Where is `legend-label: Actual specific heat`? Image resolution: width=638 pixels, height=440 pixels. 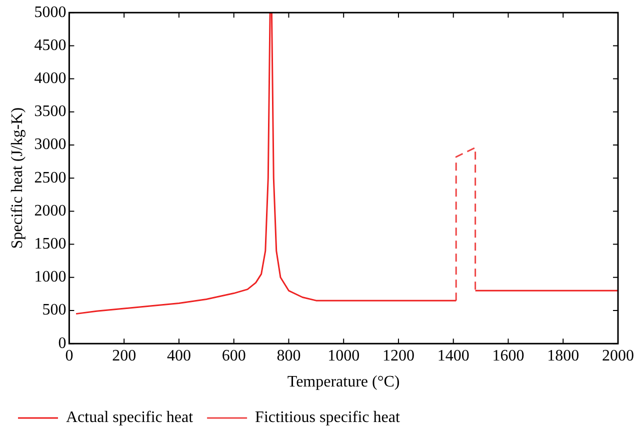
legend-label: Actual specific heat is located at coordinates (130, 417).